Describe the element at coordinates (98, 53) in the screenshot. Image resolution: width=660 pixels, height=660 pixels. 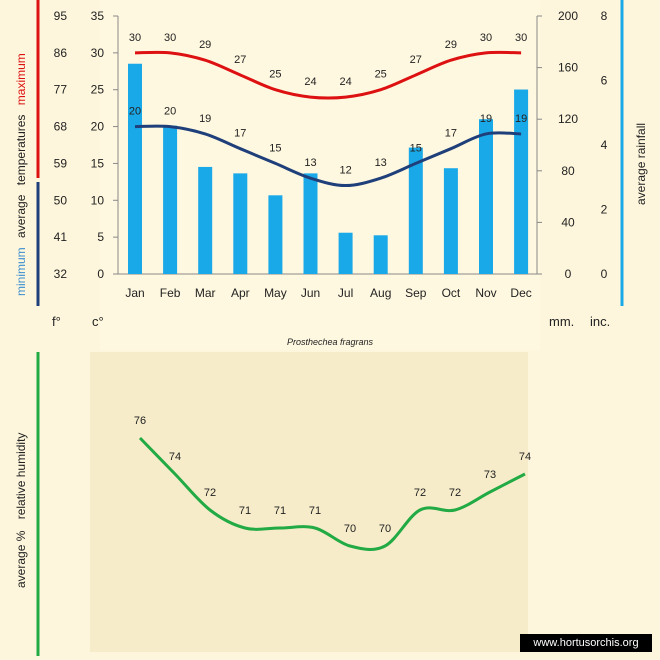
I see `celsius-tick-label: 30` at that location.